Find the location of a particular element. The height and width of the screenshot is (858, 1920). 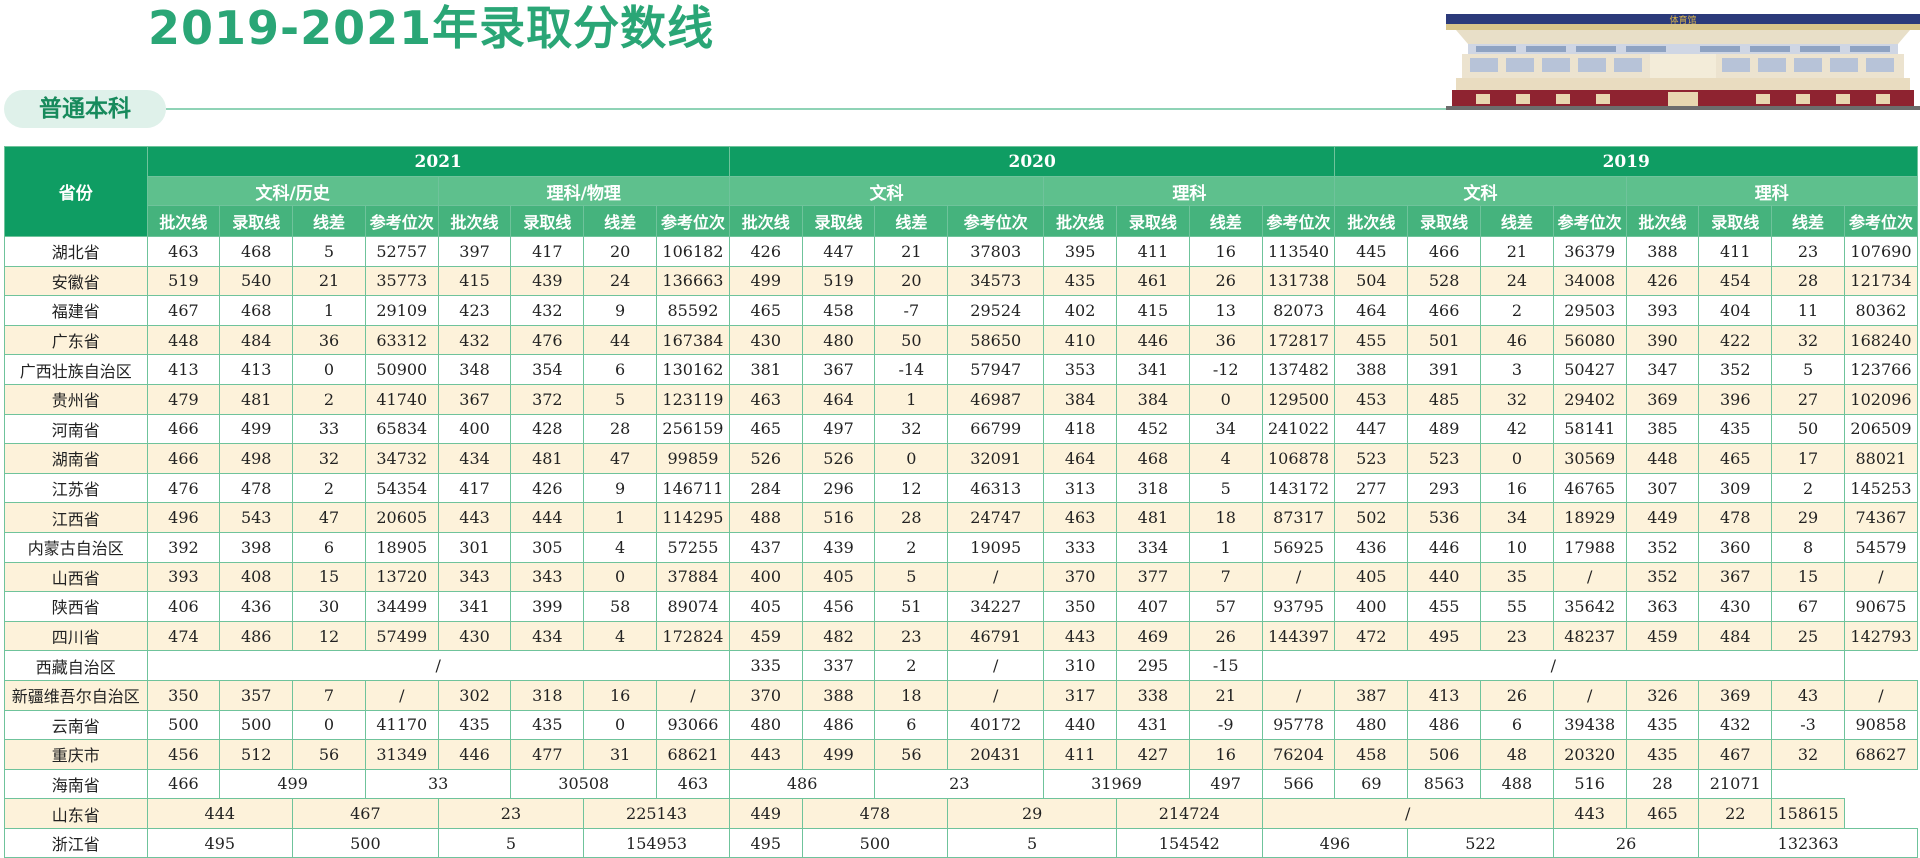

table-cell: 256159 is located at coordinates (693, 429).